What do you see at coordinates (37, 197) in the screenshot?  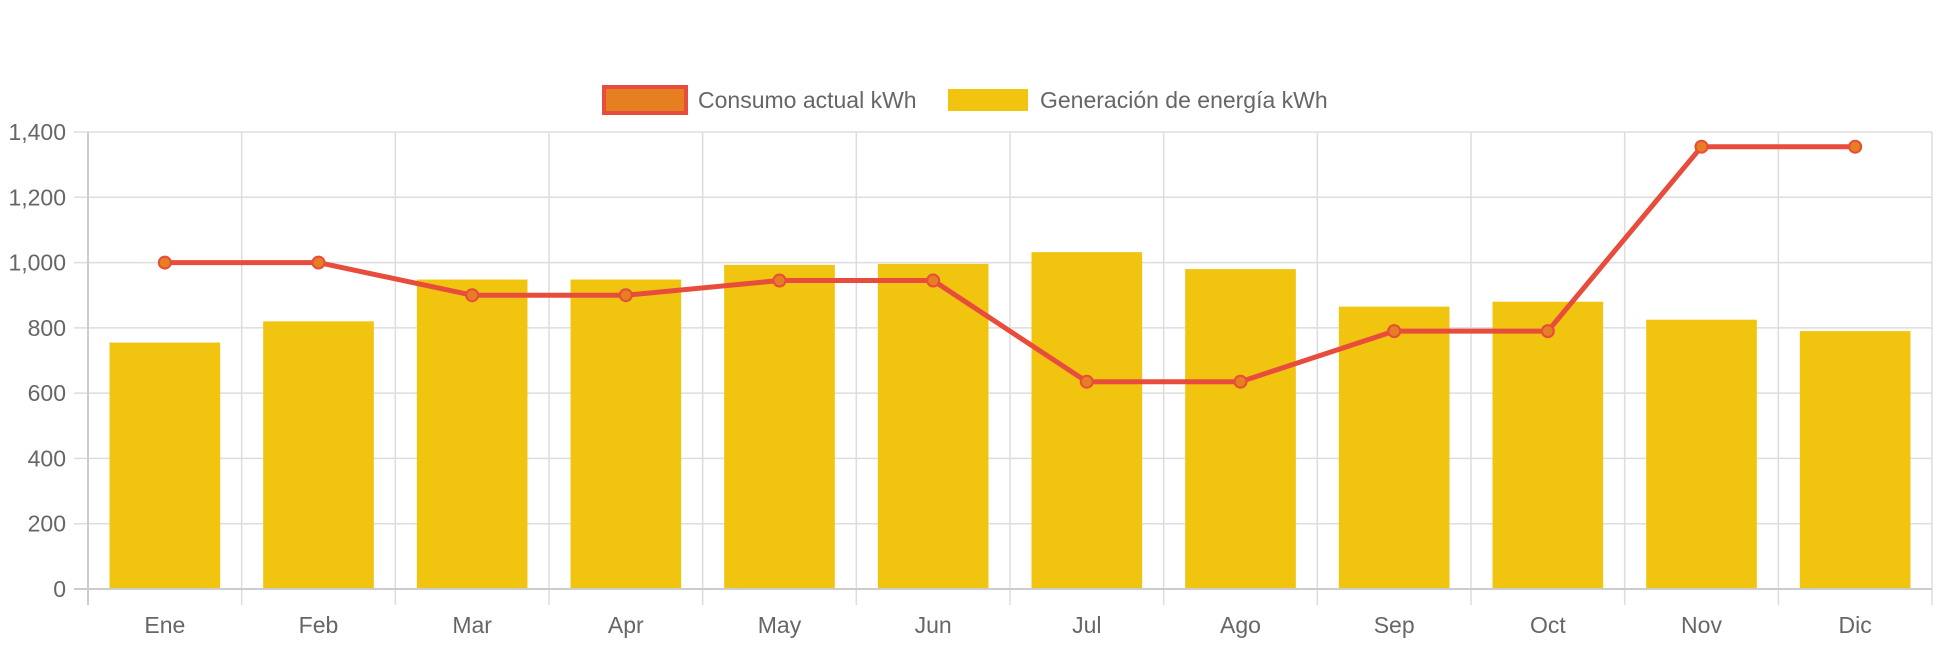 I see `y-tick-label: 1,200` at bounding box center [37, 197].